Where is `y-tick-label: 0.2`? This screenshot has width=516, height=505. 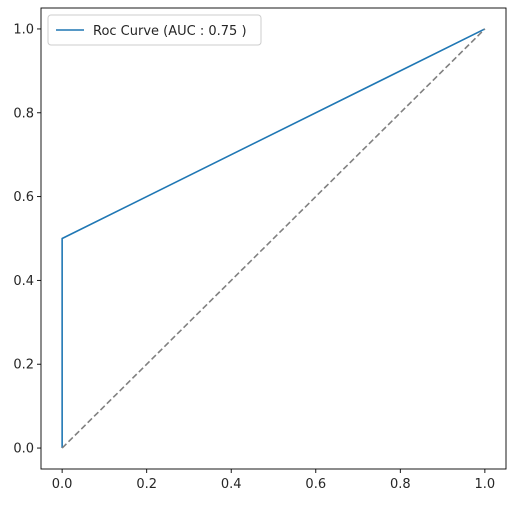 y-tick-label: 0.2 is located at coordinates (23, 365).